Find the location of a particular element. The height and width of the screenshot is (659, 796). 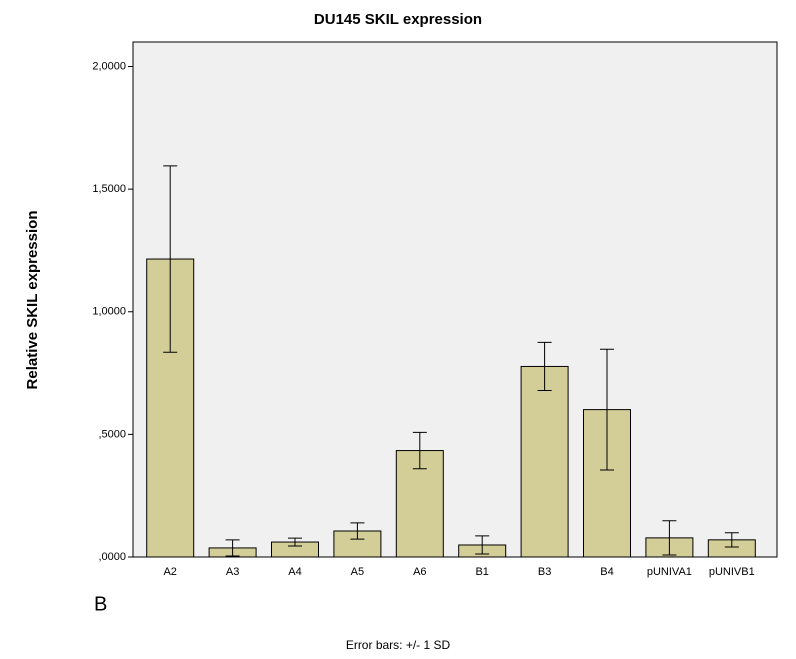

bar is located at coordinates (544, 461).